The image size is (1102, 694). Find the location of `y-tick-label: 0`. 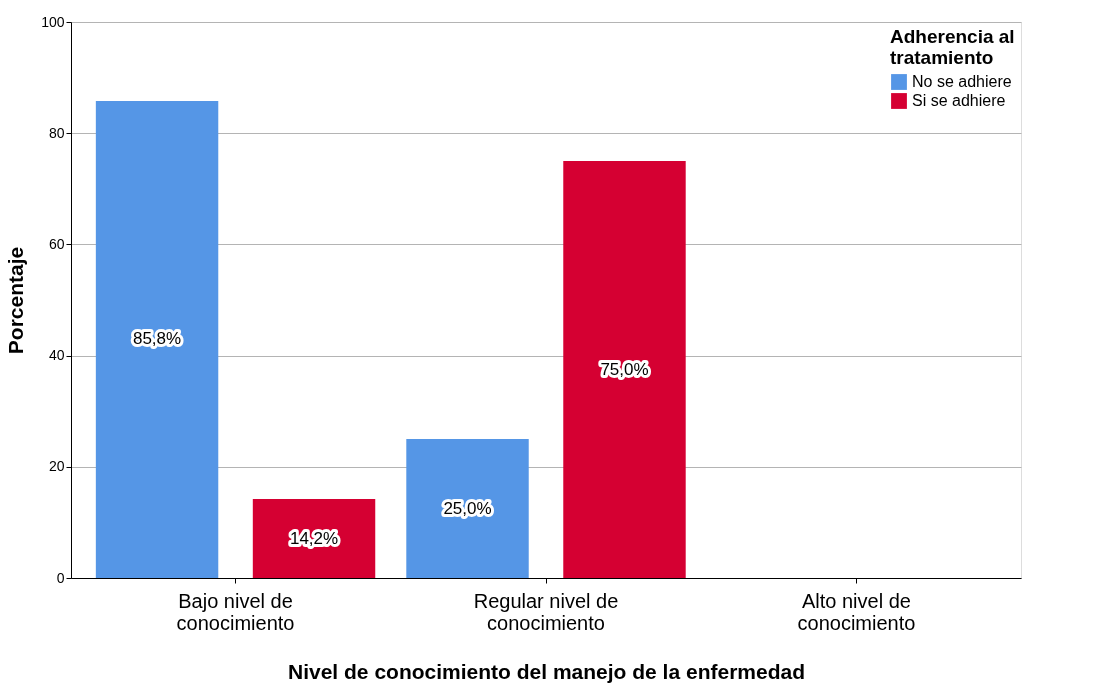

y-tick-label: 0 is located at coordinates (60, 577).